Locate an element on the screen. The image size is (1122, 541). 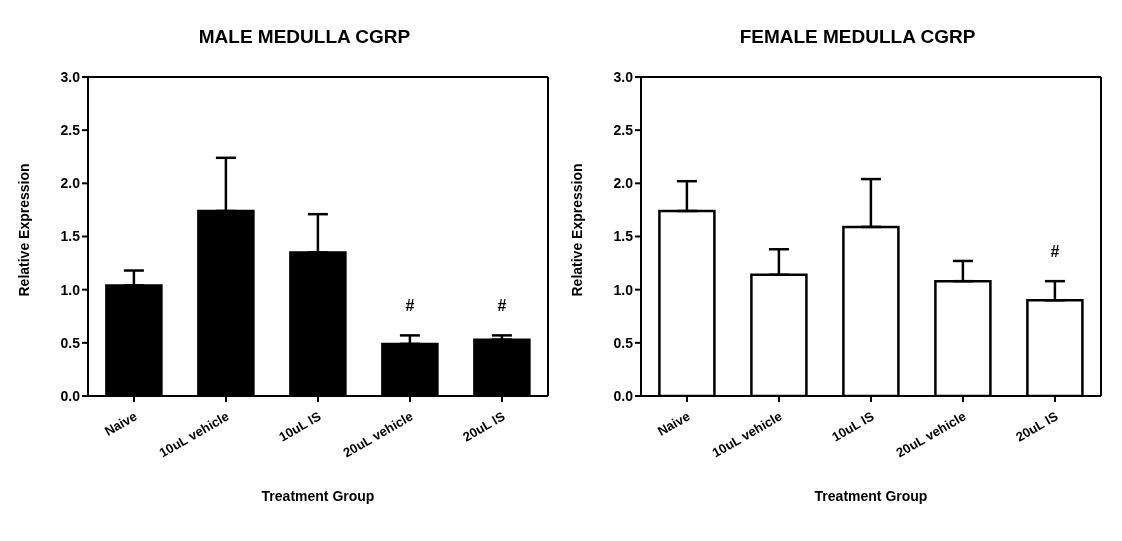
chart-title: FEMALE MEDULLA CGRP is located at coordinates (857, 37).